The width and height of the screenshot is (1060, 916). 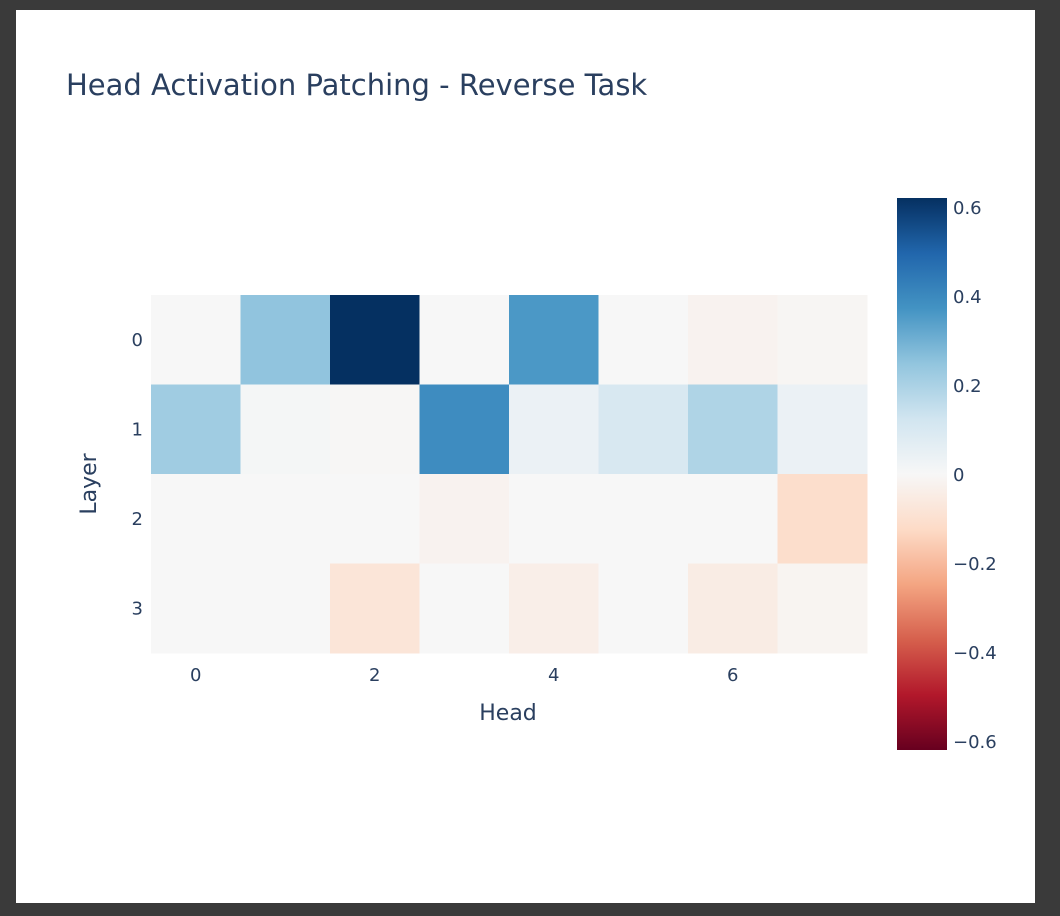 I want to click on colorbar, so click(x=922, y=474).